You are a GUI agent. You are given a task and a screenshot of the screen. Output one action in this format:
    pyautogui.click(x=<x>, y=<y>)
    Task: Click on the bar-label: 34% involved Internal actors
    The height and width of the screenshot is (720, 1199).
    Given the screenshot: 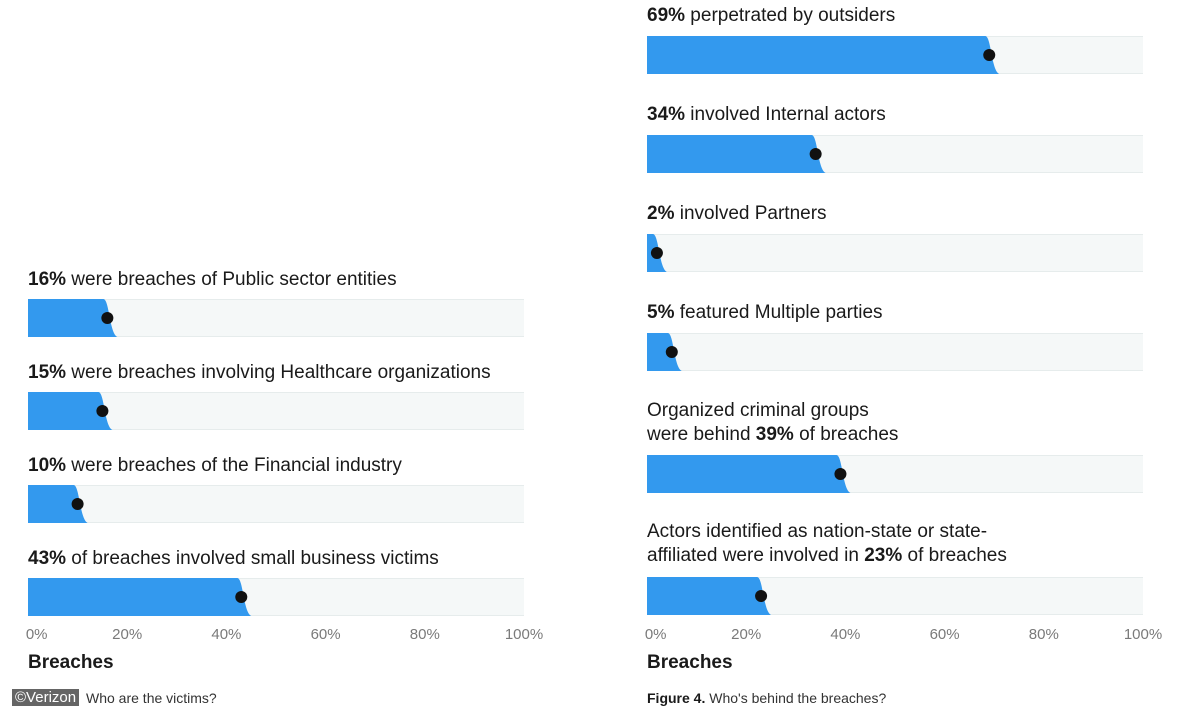 What is the action you would take?
    pyautogui.click(x=766, y=115)
    